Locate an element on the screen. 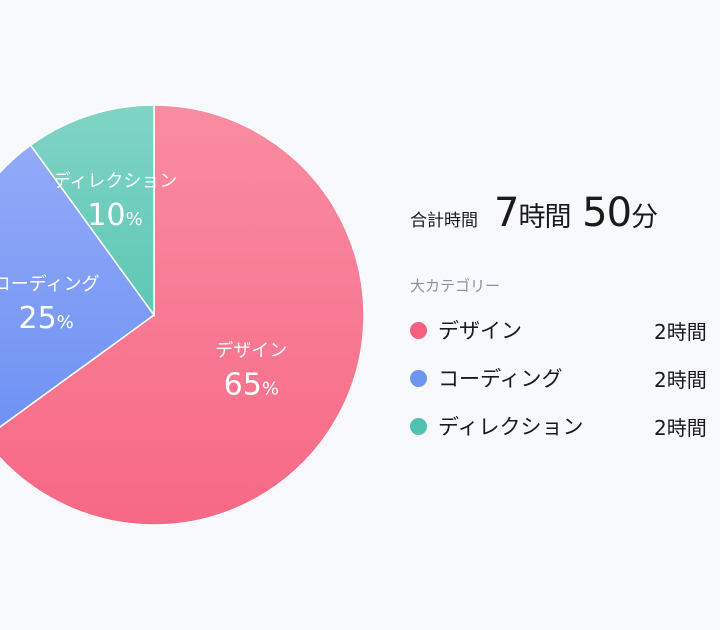  slice-value-design: 65% is located at coordinates (251, 385).